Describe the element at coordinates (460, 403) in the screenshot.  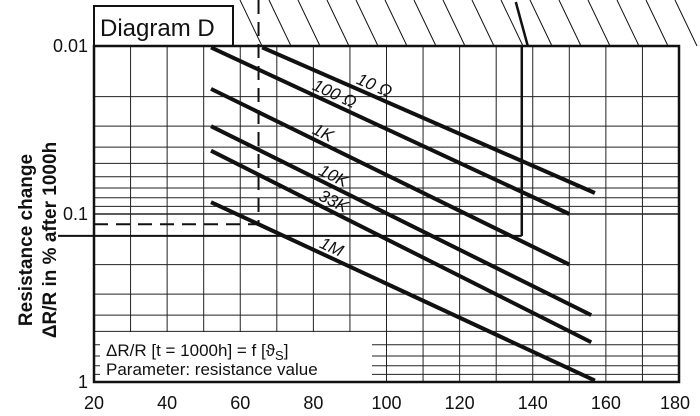
I see `x-tick-label: 120` at that location.